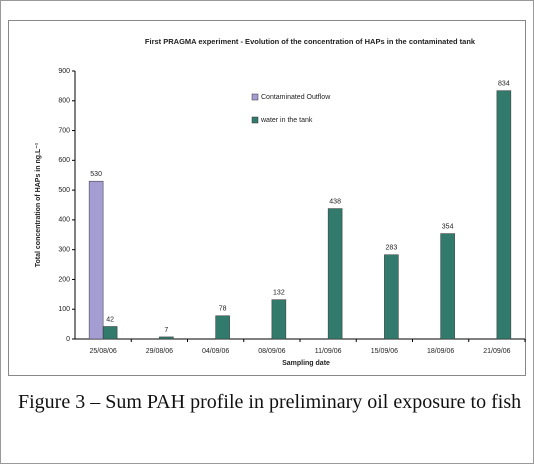 This screenshot has width=534, height=464. What do you see at coordinates (223, 309) in the screenshot?
I see `bar-value-label: 78` at bounding box center [223, 309].